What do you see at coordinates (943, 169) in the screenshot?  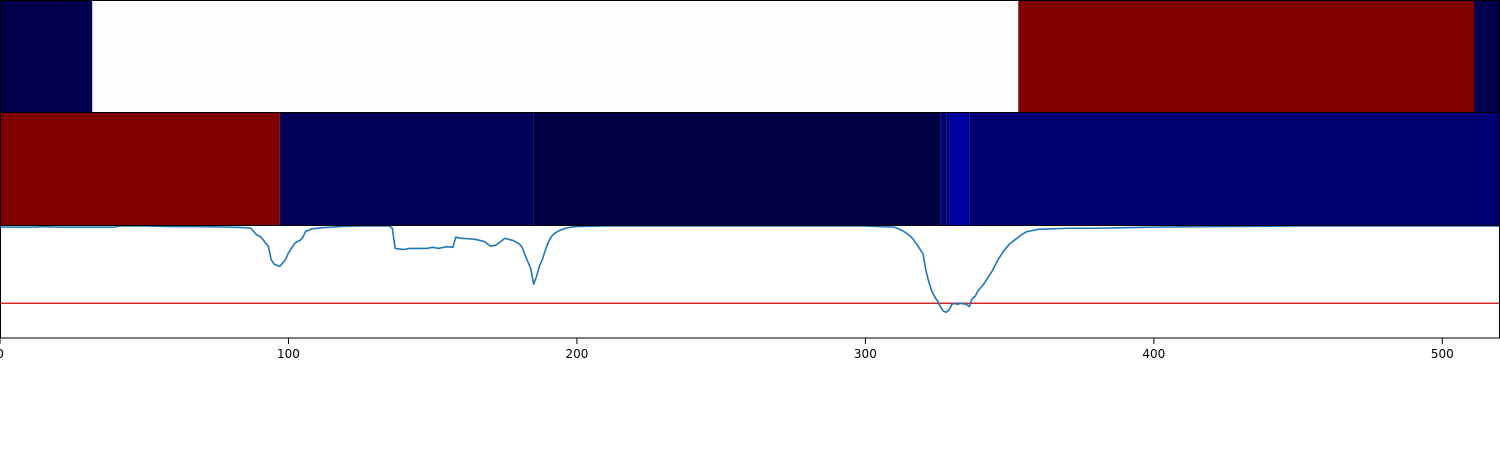 I see `heatmap-cell-r1-s3` at bounding box center [943, 169].